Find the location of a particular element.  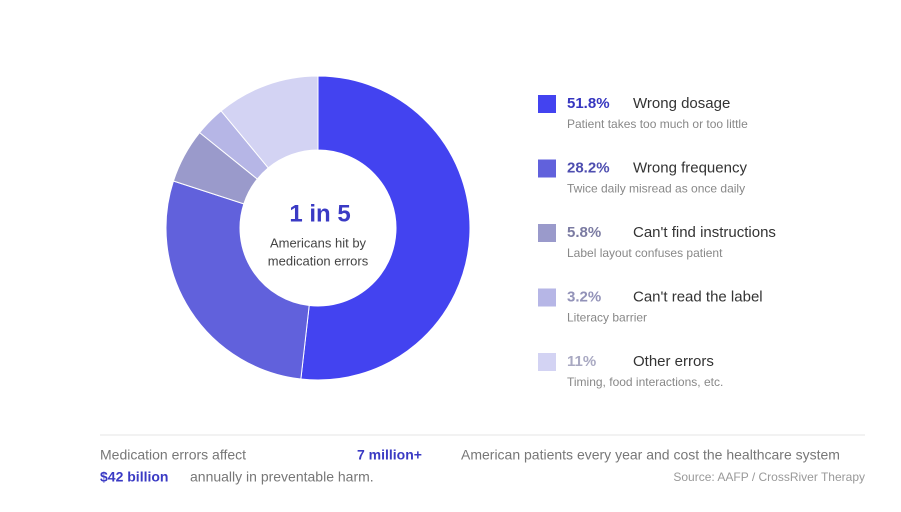

value-label: 3.2% is located at coordinates (584, 296).